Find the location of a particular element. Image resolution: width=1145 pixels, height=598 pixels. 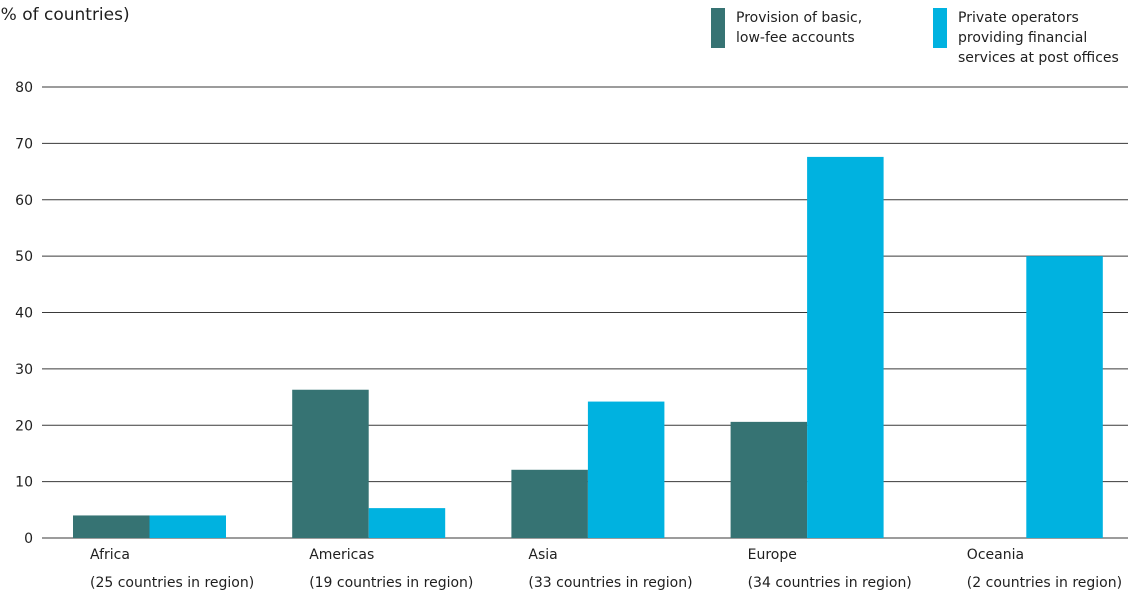

y-tick-label: 20 is located at coordinates (24, 426).